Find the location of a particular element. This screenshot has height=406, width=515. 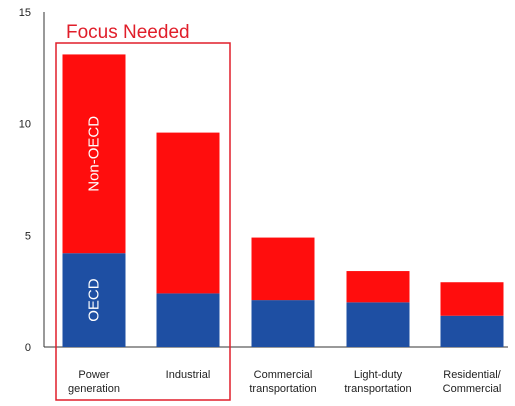

y-tick-label-0: 0 is located at coordinates (28, 348).